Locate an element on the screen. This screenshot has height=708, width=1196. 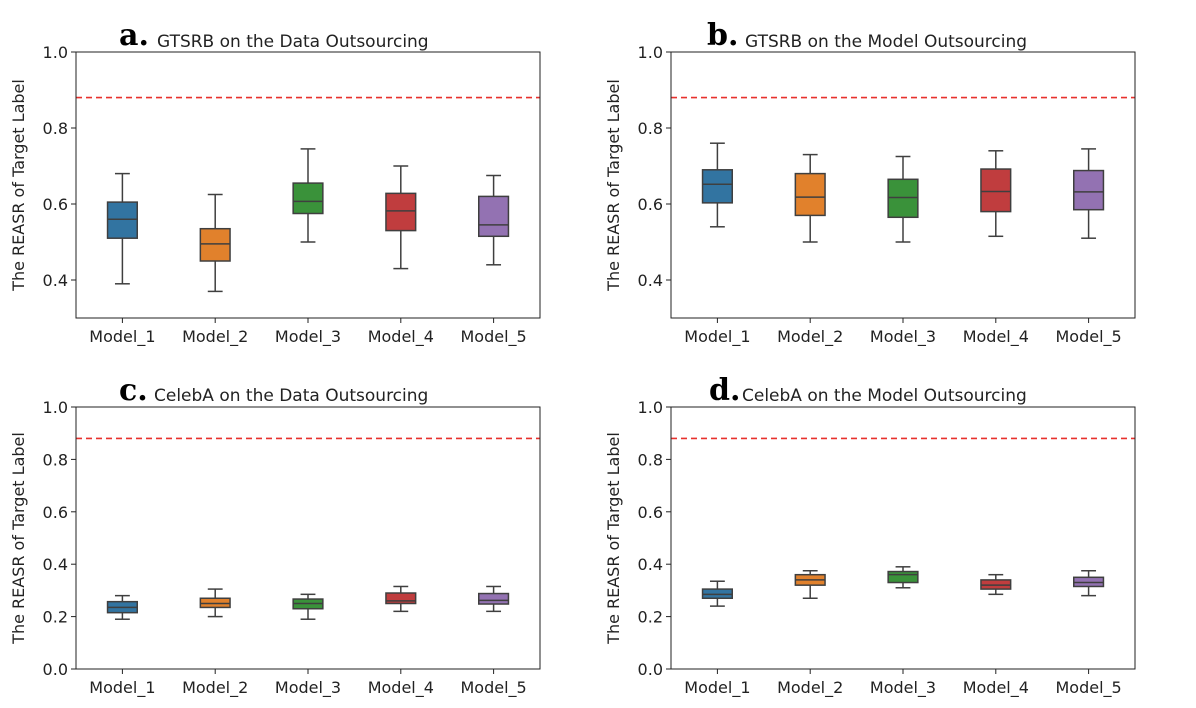
chart-title: CelebA on the Data Outsourcing is located at coordinates (291, 396).